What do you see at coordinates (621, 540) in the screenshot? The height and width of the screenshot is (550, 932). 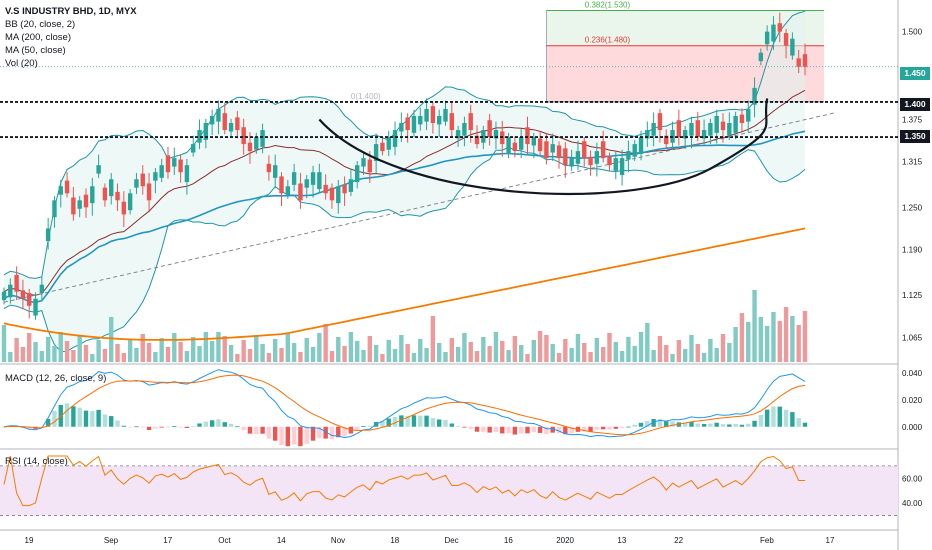 I see `time-tick-label: 13` at bounding box center [621, 540].